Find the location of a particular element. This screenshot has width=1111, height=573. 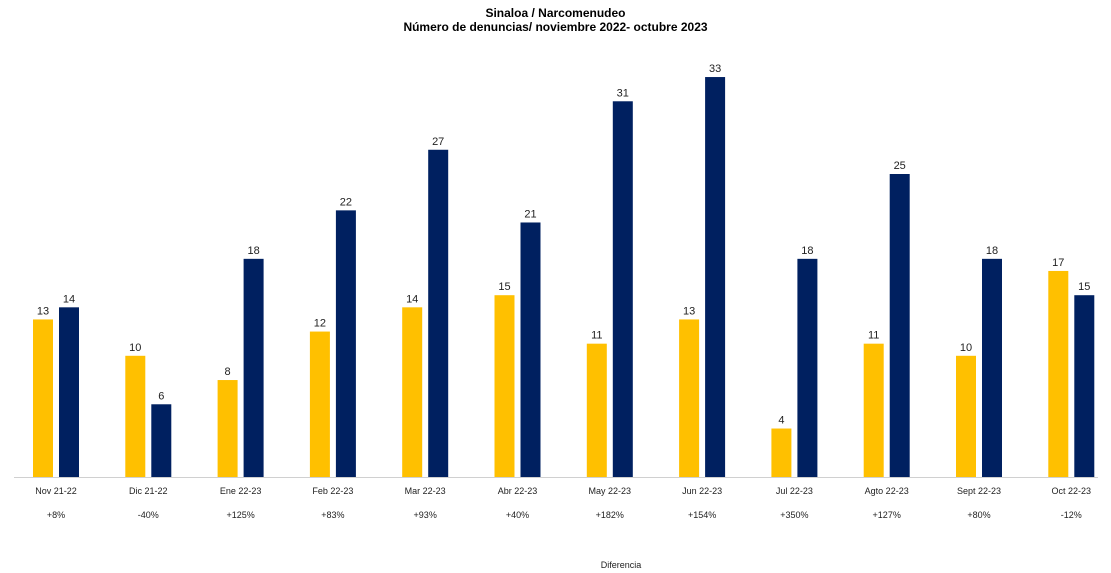

difference-label-3: +83% is located at coordinates (332, 515).